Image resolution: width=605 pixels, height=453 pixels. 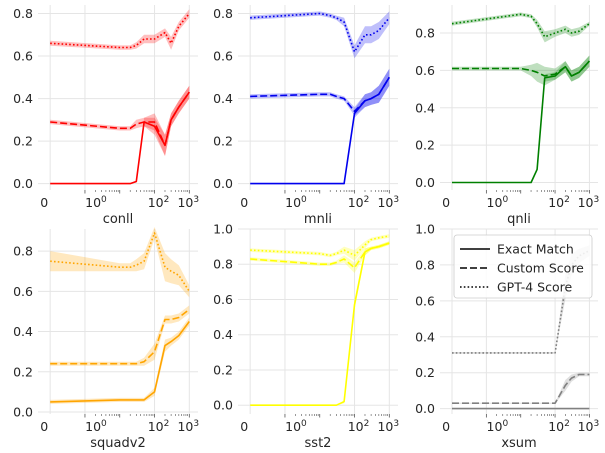 I want to click on x-axis-label: squadv2, so click(x=117, y=443).